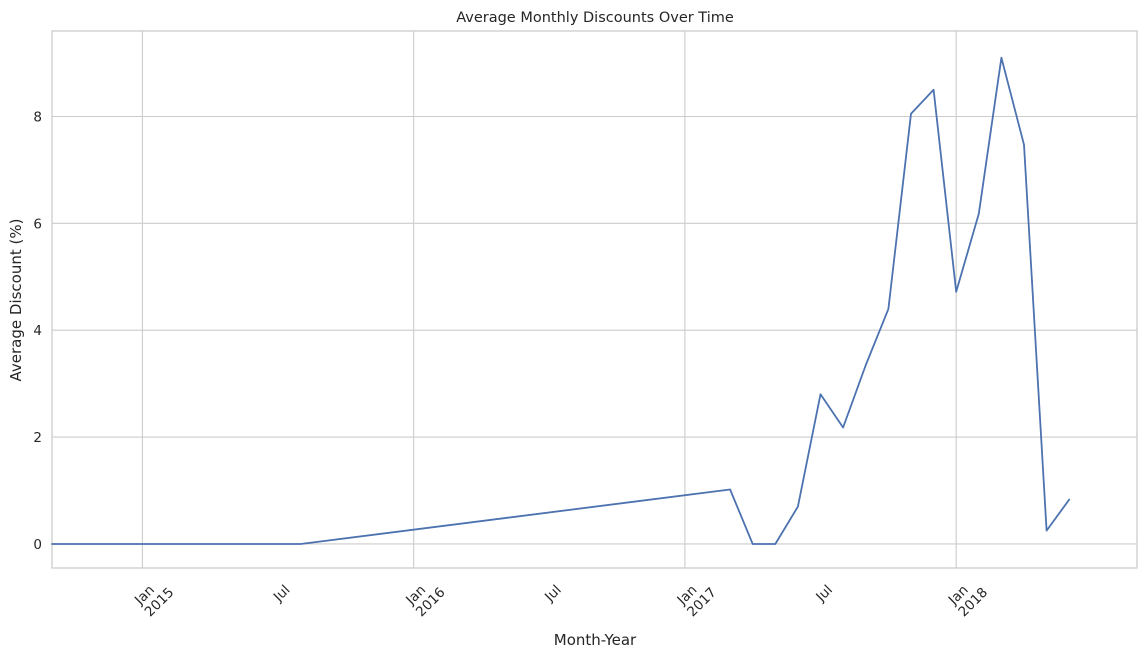 This screenshot has height=658, width=1147. Describe the element at coordinates (37, 331) in the screenshot. I see `y-tick-label: 4` at that location.